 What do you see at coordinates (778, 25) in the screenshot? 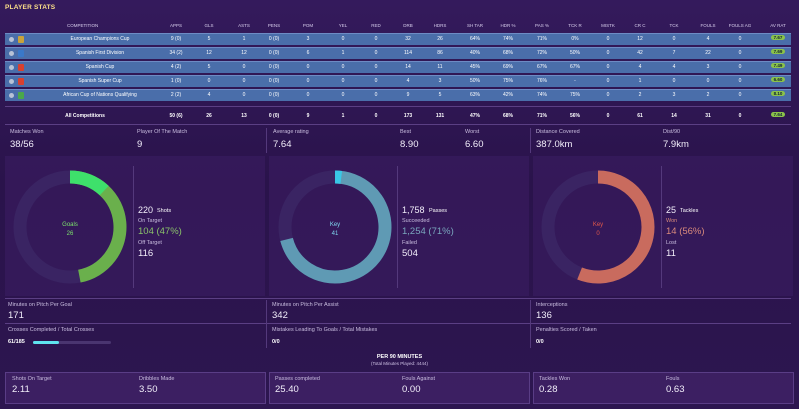
I see `column-header: AV RAT` at bounding box center [778, 25].